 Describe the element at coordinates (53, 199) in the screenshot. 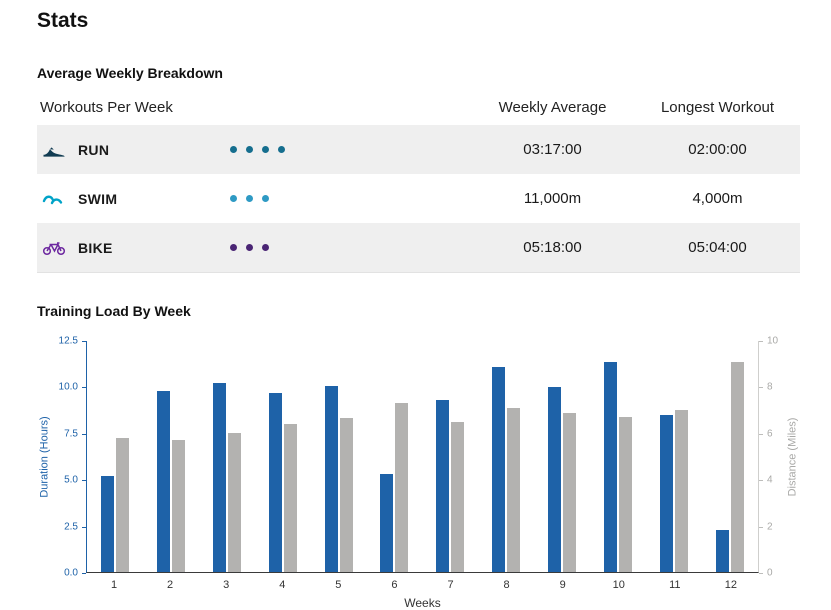

I see `swim-wave-icon` at that location.